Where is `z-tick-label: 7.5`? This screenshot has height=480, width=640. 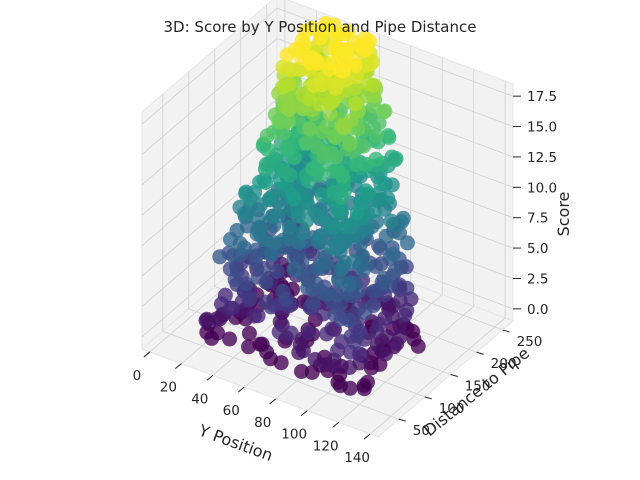 z-tick-label: 7.5 is located at coordinates (537, 219).